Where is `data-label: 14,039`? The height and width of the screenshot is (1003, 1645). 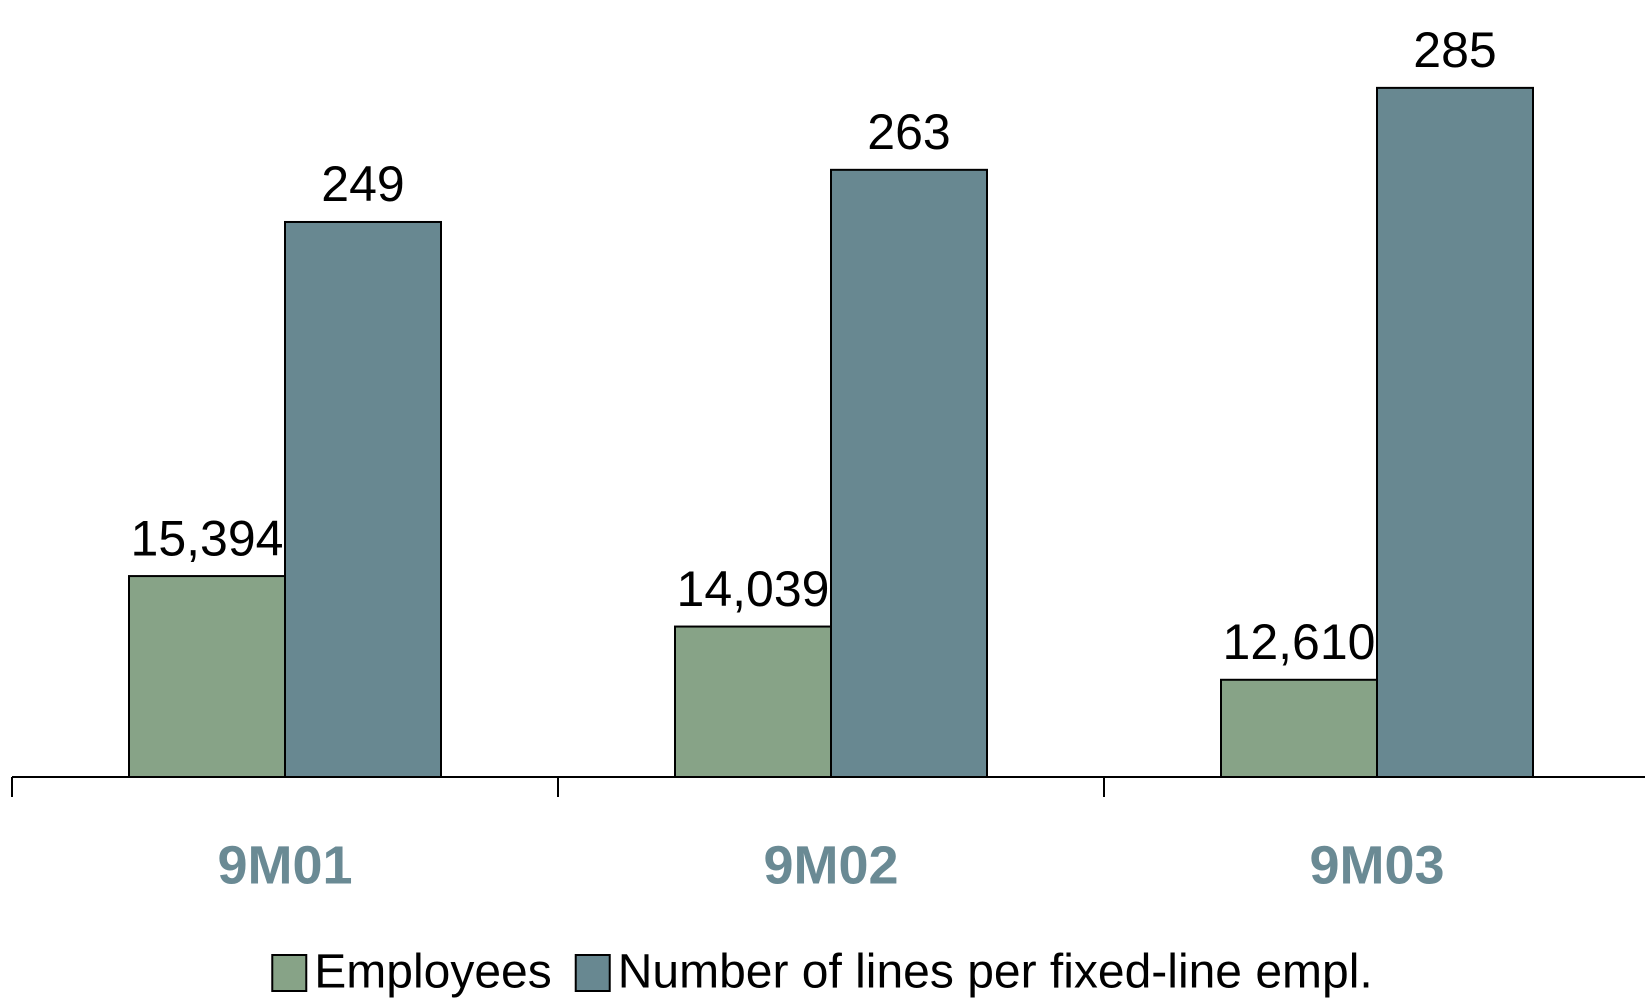
data-label: 14,039 is located at coordinates (753, 589).